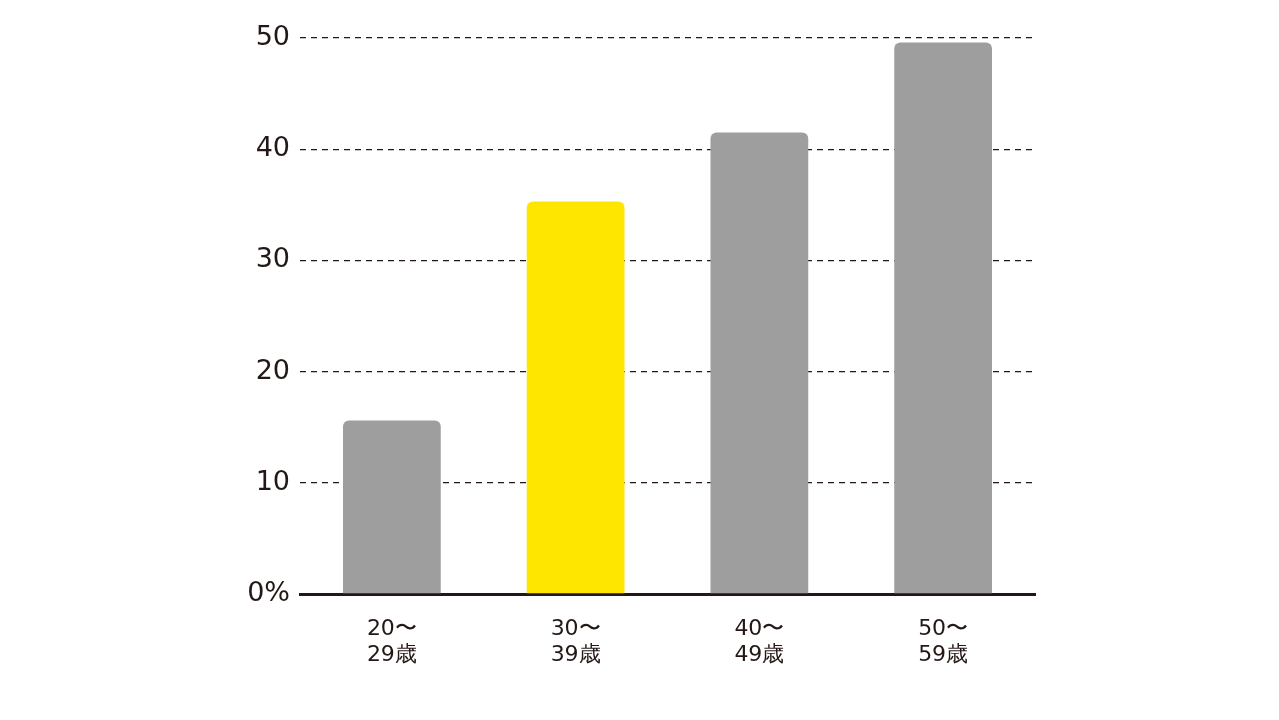 Image resolution: width=1279 pixels, height=720 pixels. Describe the element at coordinates (272, 480) in the screenshot. I see `y-tick-label: 10` at that location.